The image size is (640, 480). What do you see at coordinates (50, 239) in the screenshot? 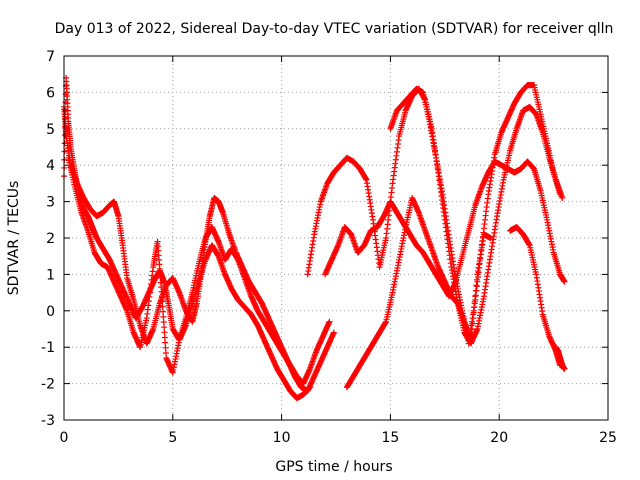
I see `y-tick-label: 2` at bounding box center [50, 239].